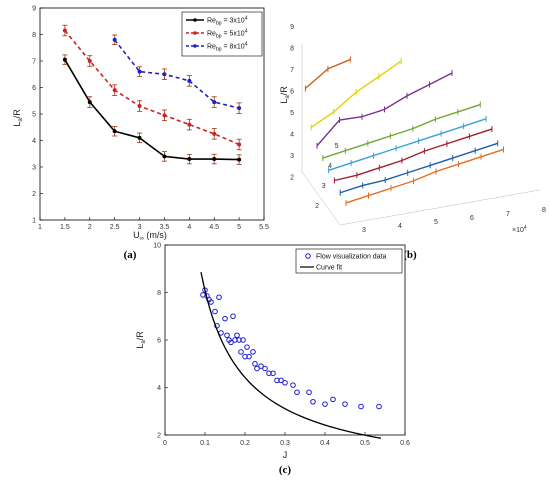 This screenshot has width=550, height=480. I want to click on panel-a-caption: (a), so click(130, 255).